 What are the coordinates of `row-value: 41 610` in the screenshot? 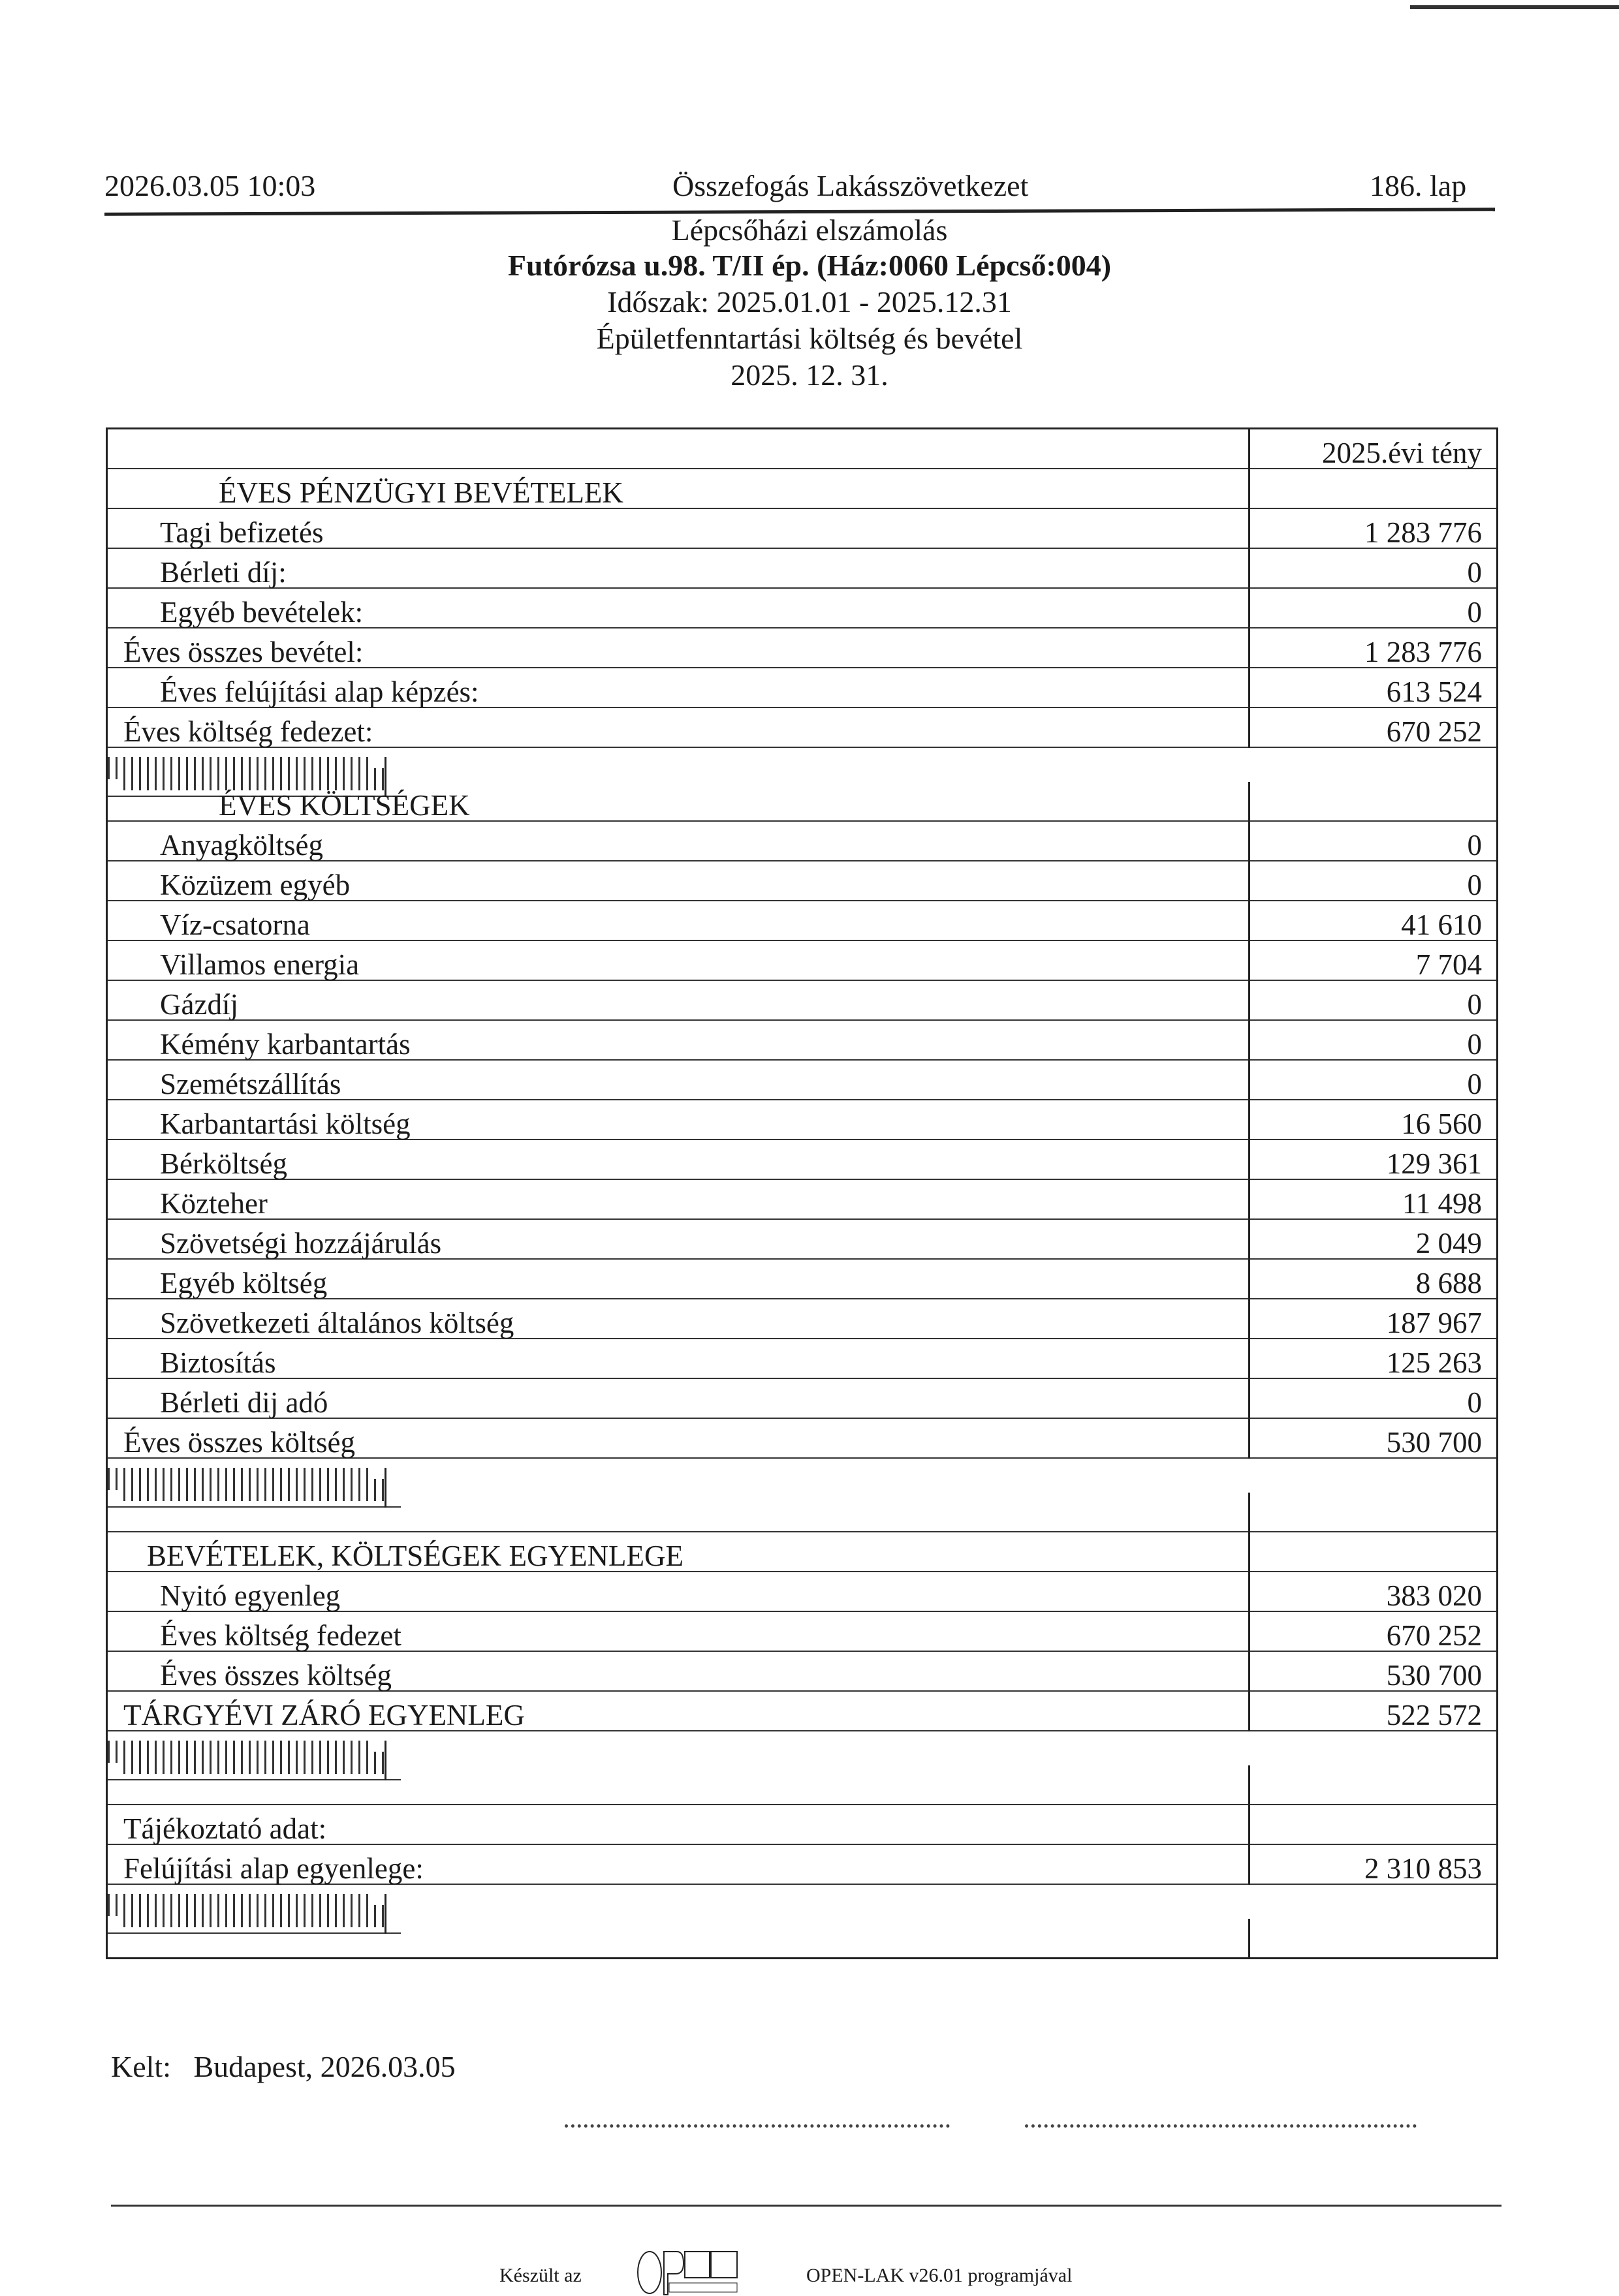 It's located at (1373, 921).